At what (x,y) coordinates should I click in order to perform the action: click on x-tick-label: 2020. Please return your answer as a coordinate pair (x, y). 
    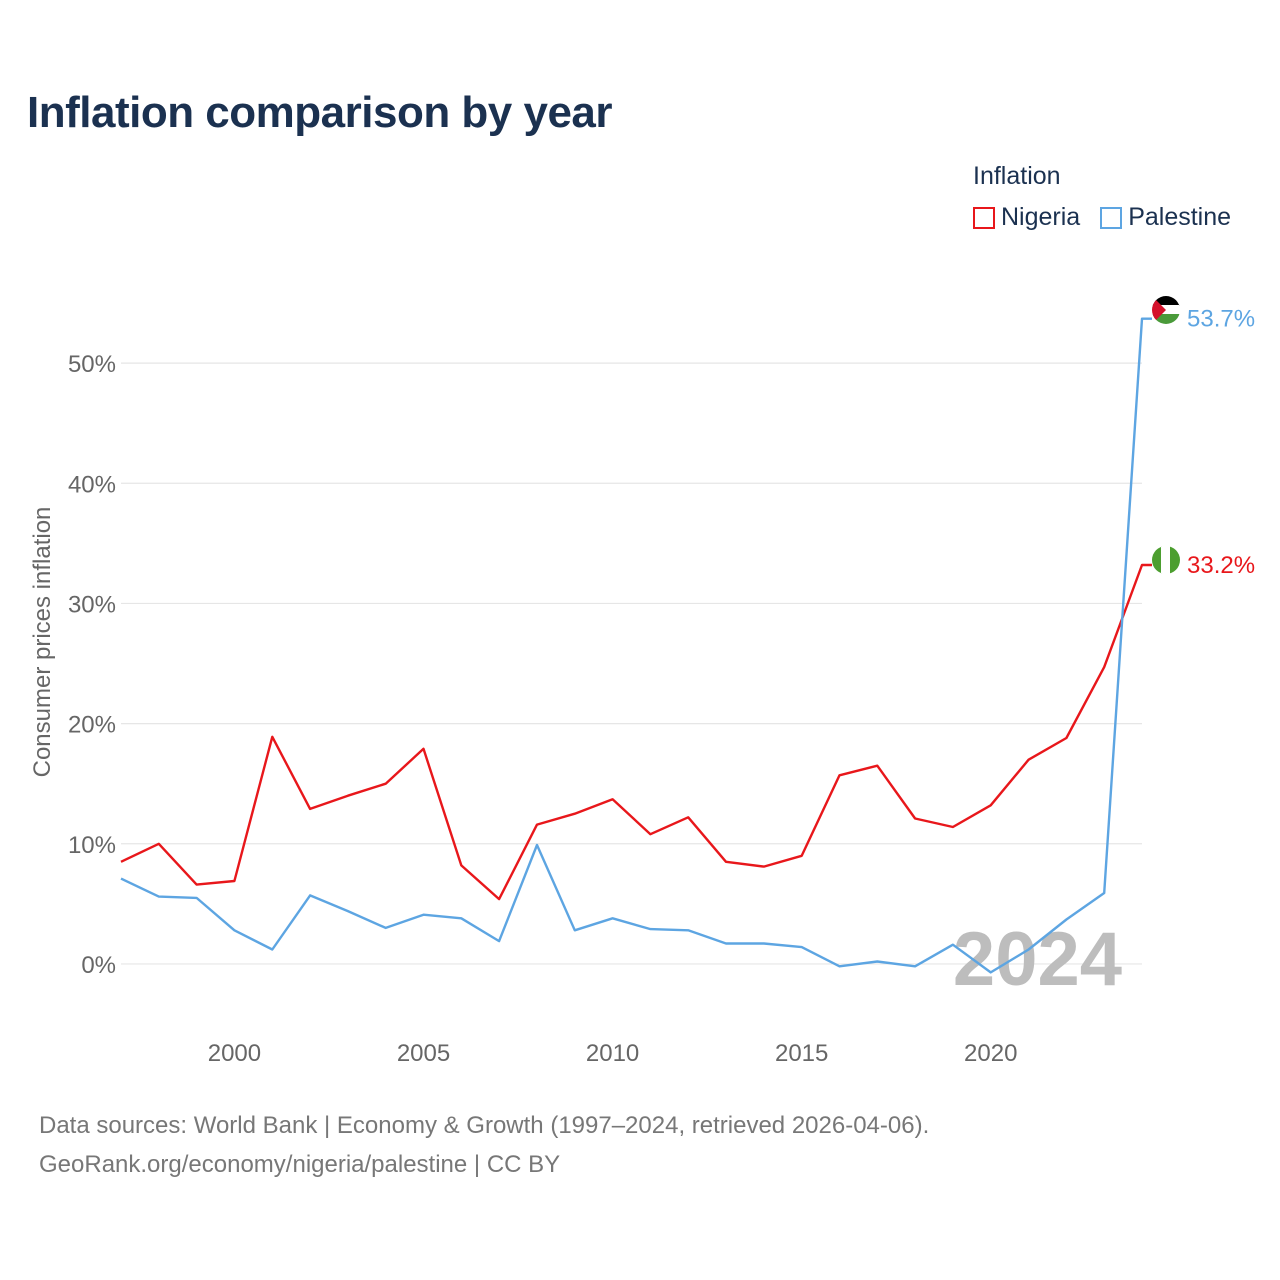
    Looking at the image, I should click on (990, 1053).